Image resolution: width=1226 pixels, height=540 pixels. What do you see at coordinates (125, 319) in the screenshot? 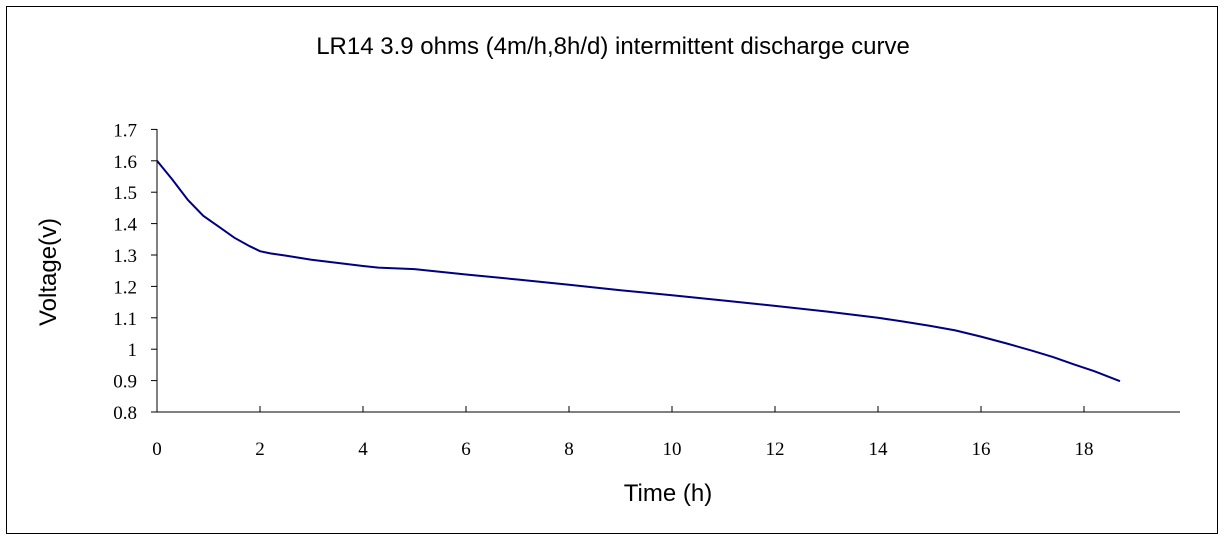
I see `y-tick-label: 1.1` at bounding box center [125, 319].